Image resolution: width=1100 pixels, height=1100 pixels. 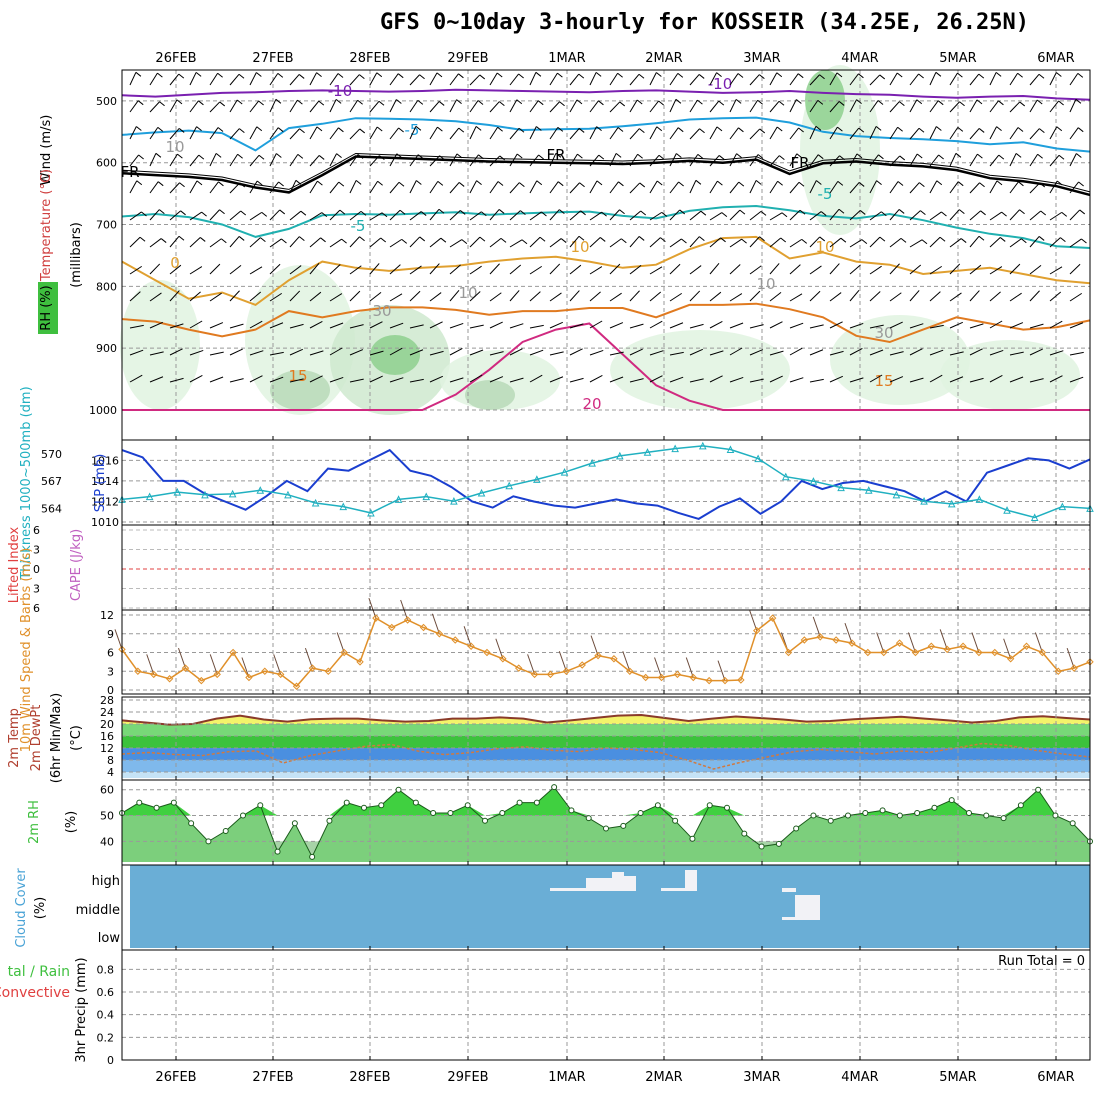 I want to click on isotherm-label: -10, so click(x=340, y=91).